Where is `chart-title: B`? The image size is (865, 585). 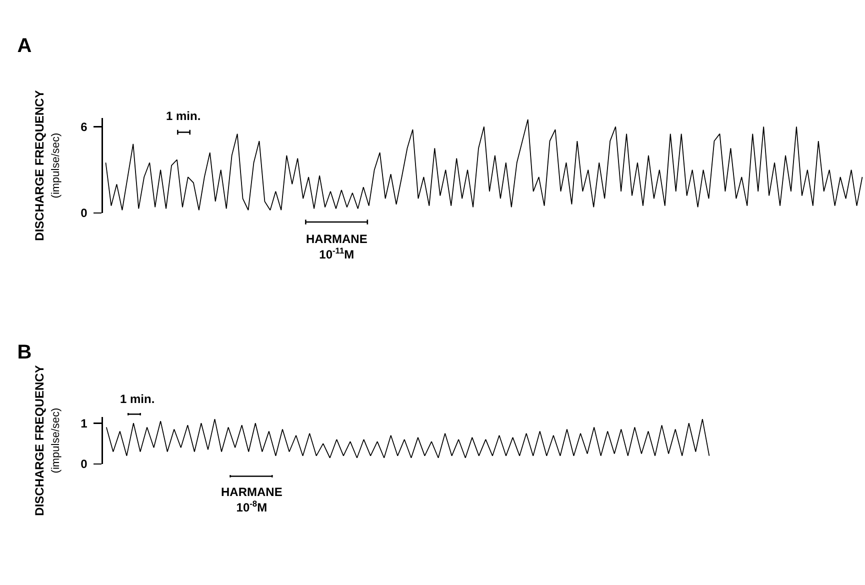
chart-title: B is located at coordinates (24, 352).